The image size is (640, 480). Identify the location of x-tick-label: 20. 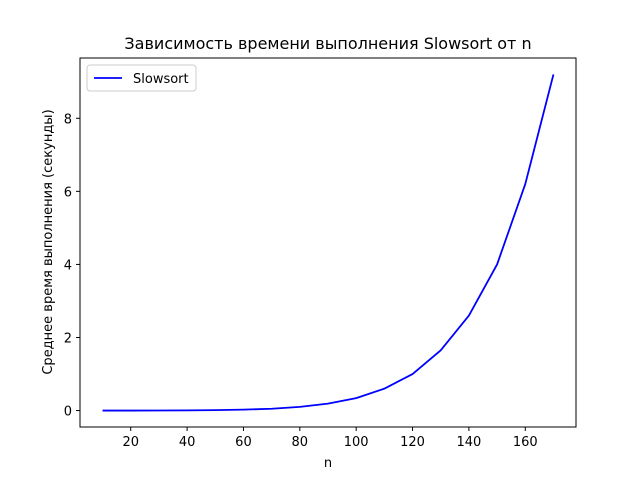
(130, 442).